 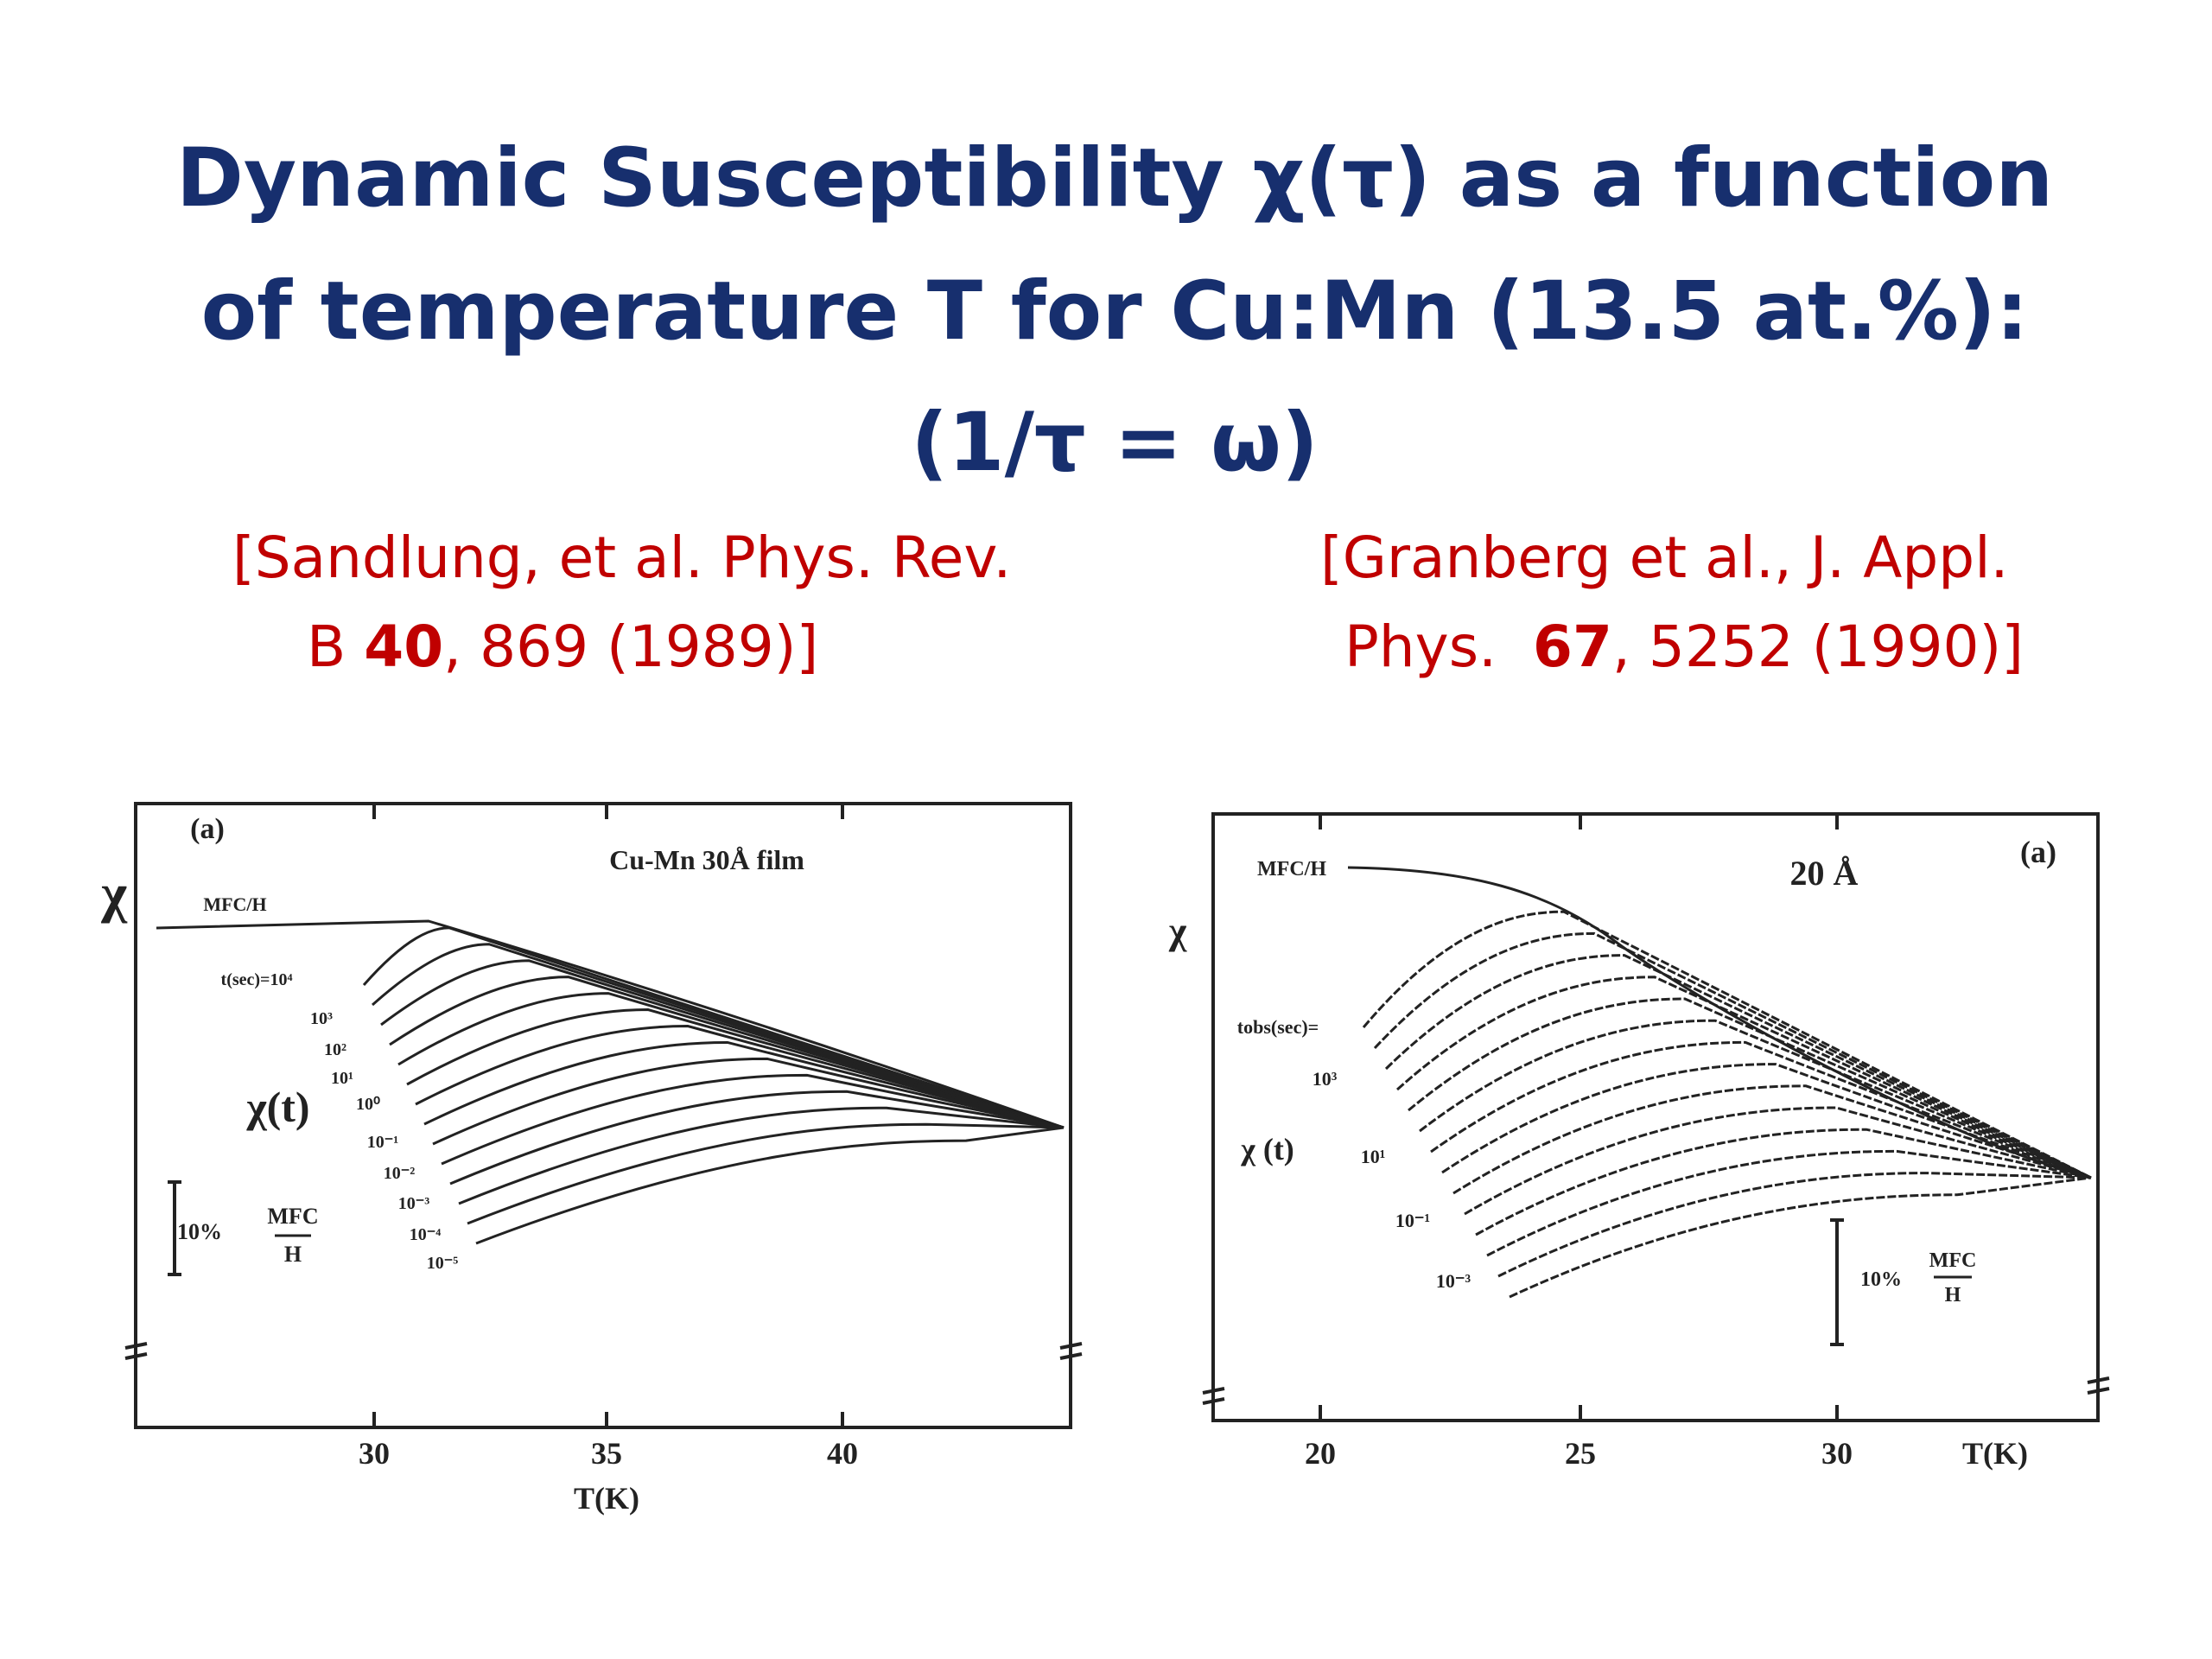 I want to click on text: B, so click(x=335, y=646).